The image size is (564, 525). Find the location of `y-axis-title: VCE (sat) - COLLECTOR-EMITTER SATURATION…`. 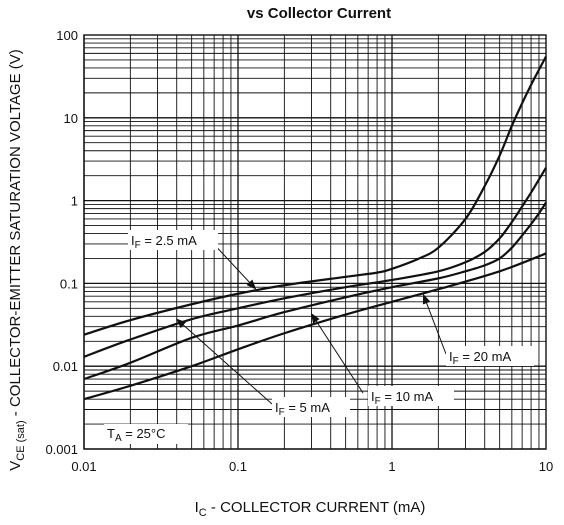

y-axis-title: VCE (sat) - COLLECTOR-EMITTER SATURATION… is located at coordinates (17, 260).